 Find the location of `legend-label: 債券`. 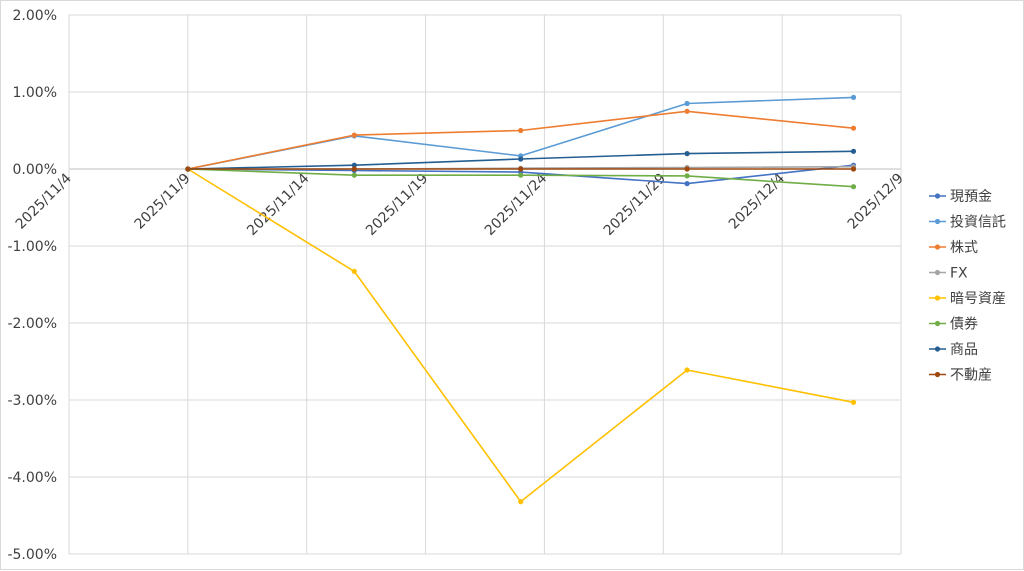

legend-label: 債券 is located at coordinates (964, 325).